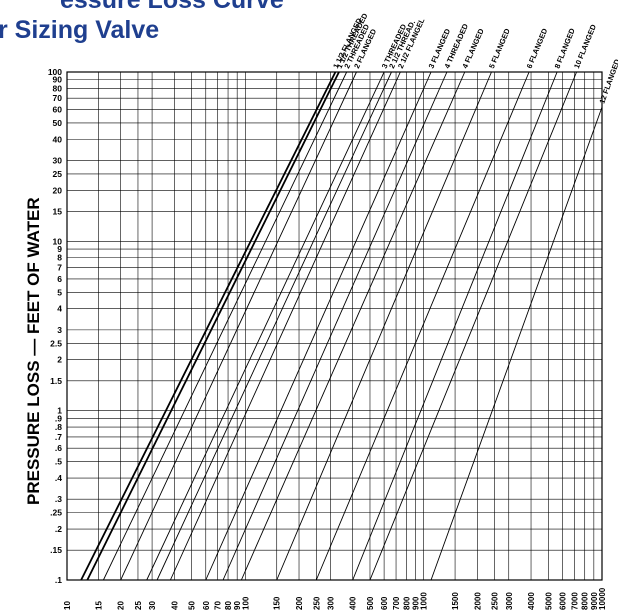 This screenshot has height=612, width=618. I want to click on series-label: 5 FLANGED, so click(499, 48).